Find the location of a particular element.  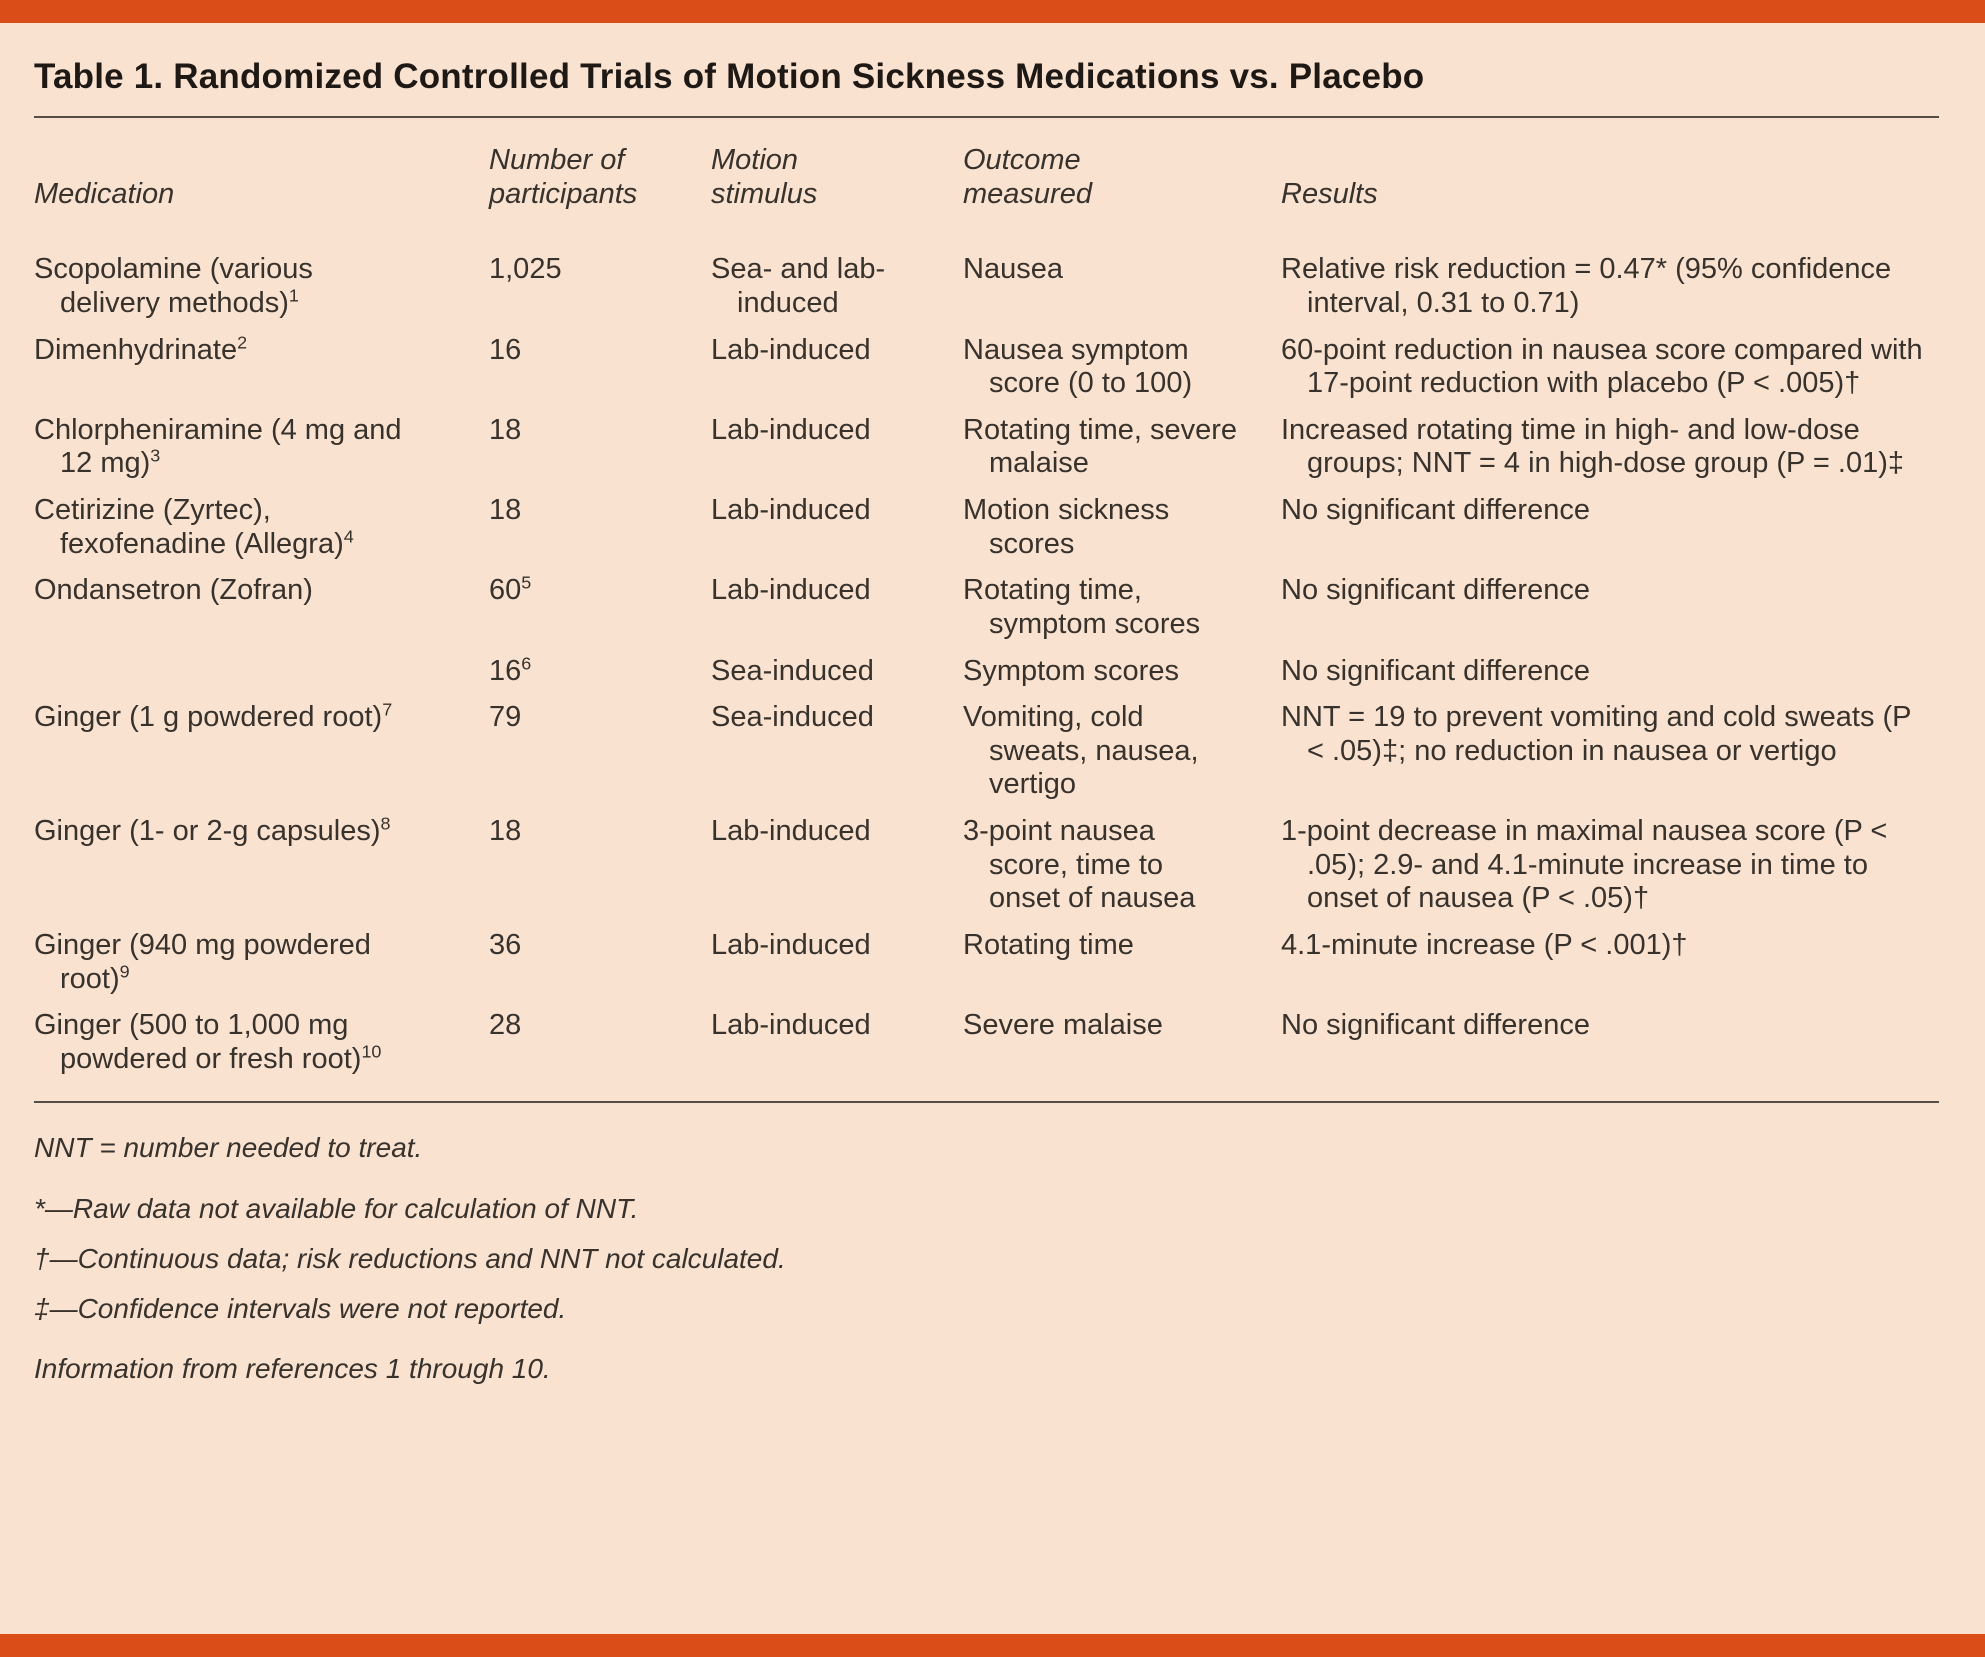

reference-superscript: 4 is located at coordinates (348, 535).